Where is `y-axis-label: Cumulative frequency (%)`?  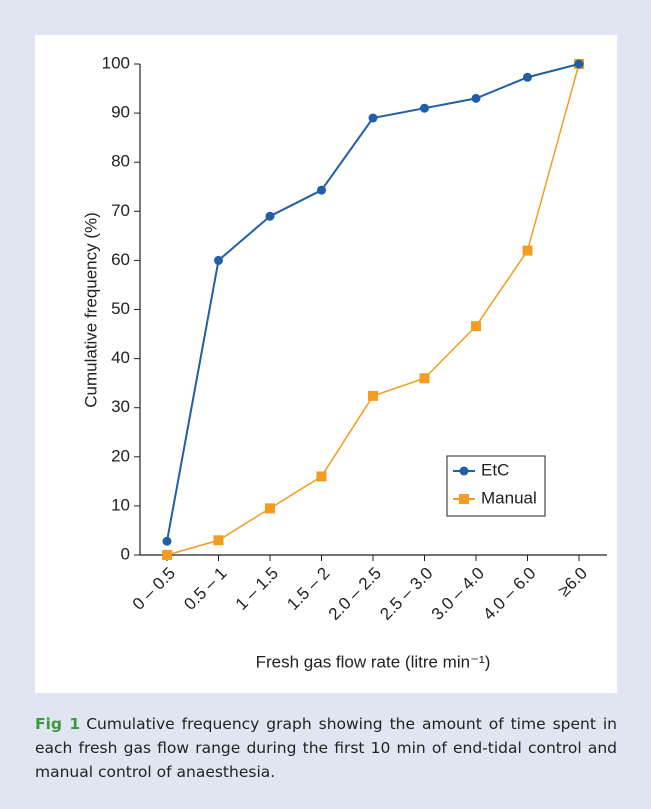
y-axis-label: Cumulative frequency (%) is located at coordinates (90, 310).